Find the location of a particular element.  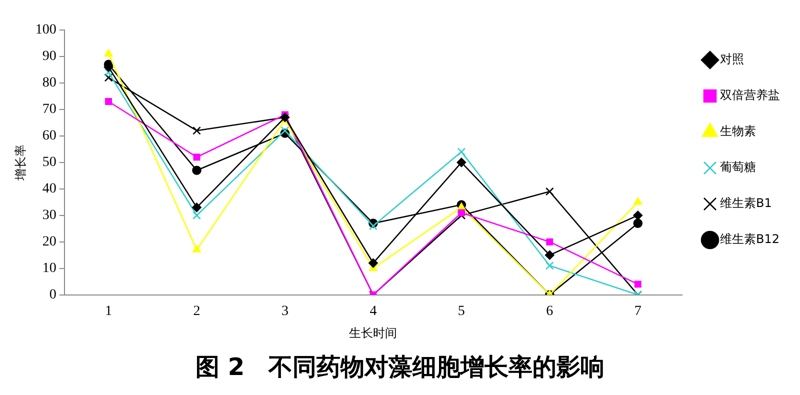

y-tick-label: 30 is located at coordinates (49, 216).